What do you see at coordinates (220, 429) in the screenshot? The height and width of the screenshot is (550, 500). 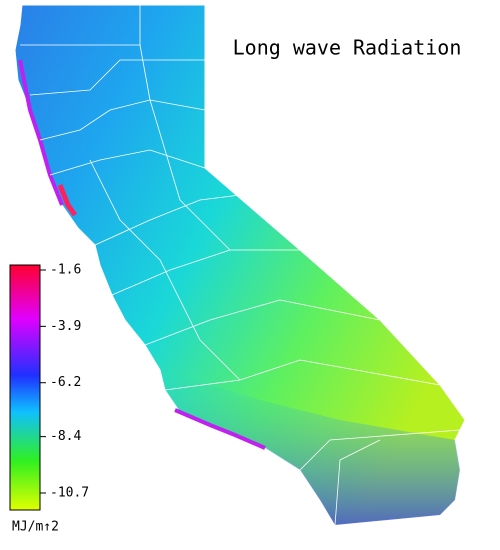 I see `socal-highlight` at bounding box center [220, 429].